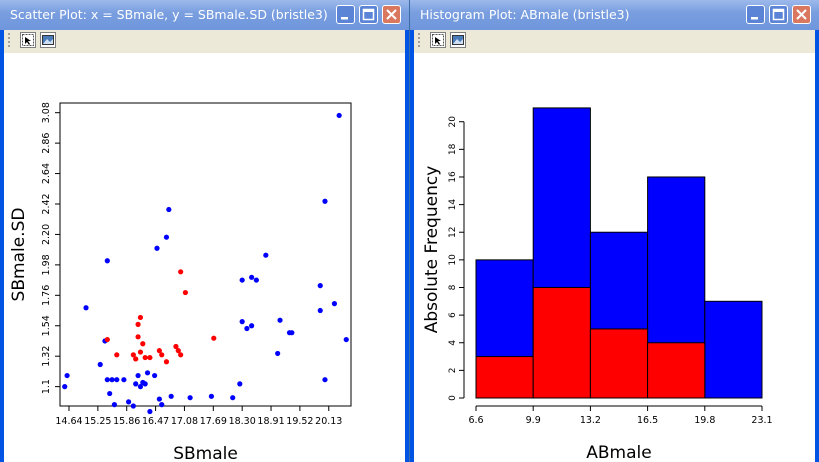  Describe the element at coordinates (126, 421) in the screenshot. I see `x-tick-label: 15.86` at that location.